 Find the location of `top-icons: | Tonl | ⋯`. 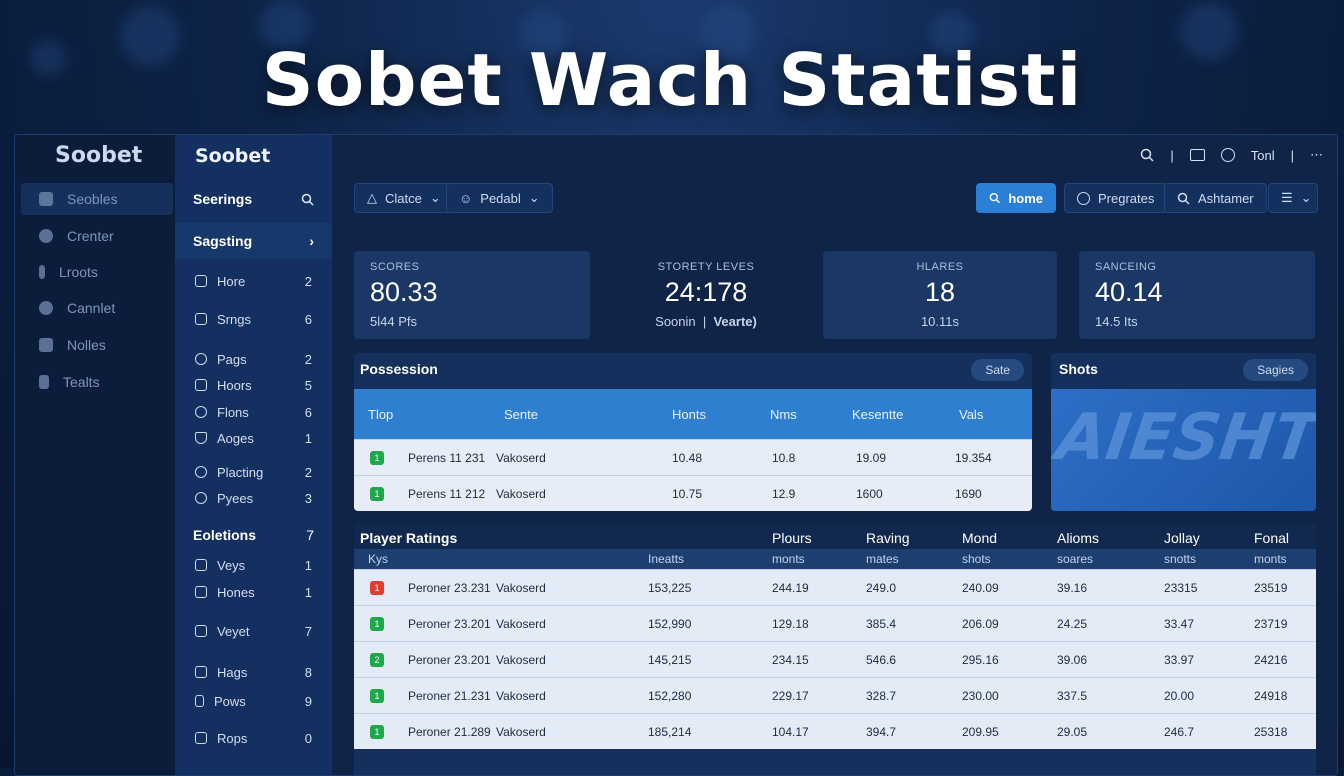

top-icons: | Tonl | ⋯ is located at coordinates (1231, 155).